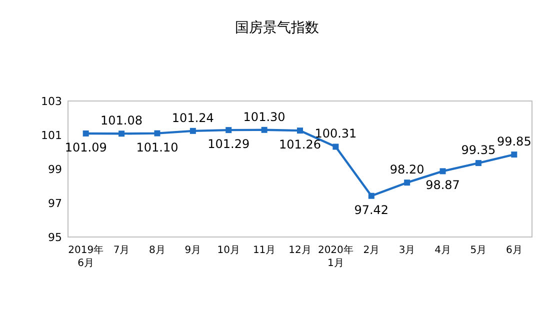  What do you see at coordinates (86, 256) in the screenshot?
I see `x-tick-label: 2019年 6月` at bounding box center [86, 256].